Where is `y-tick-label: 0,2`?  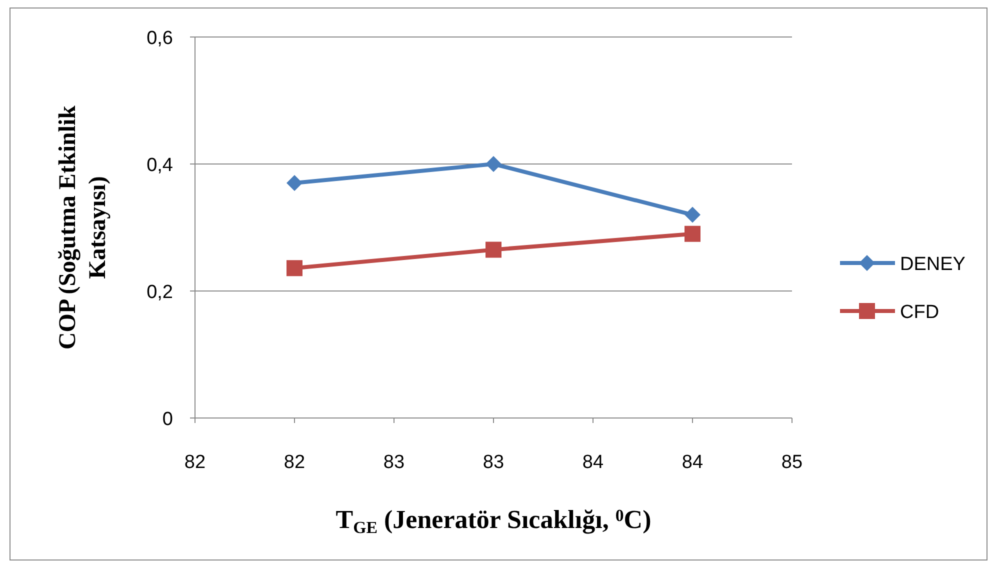
y-tick-label: 0,2 is located at coordinates (159, 292).